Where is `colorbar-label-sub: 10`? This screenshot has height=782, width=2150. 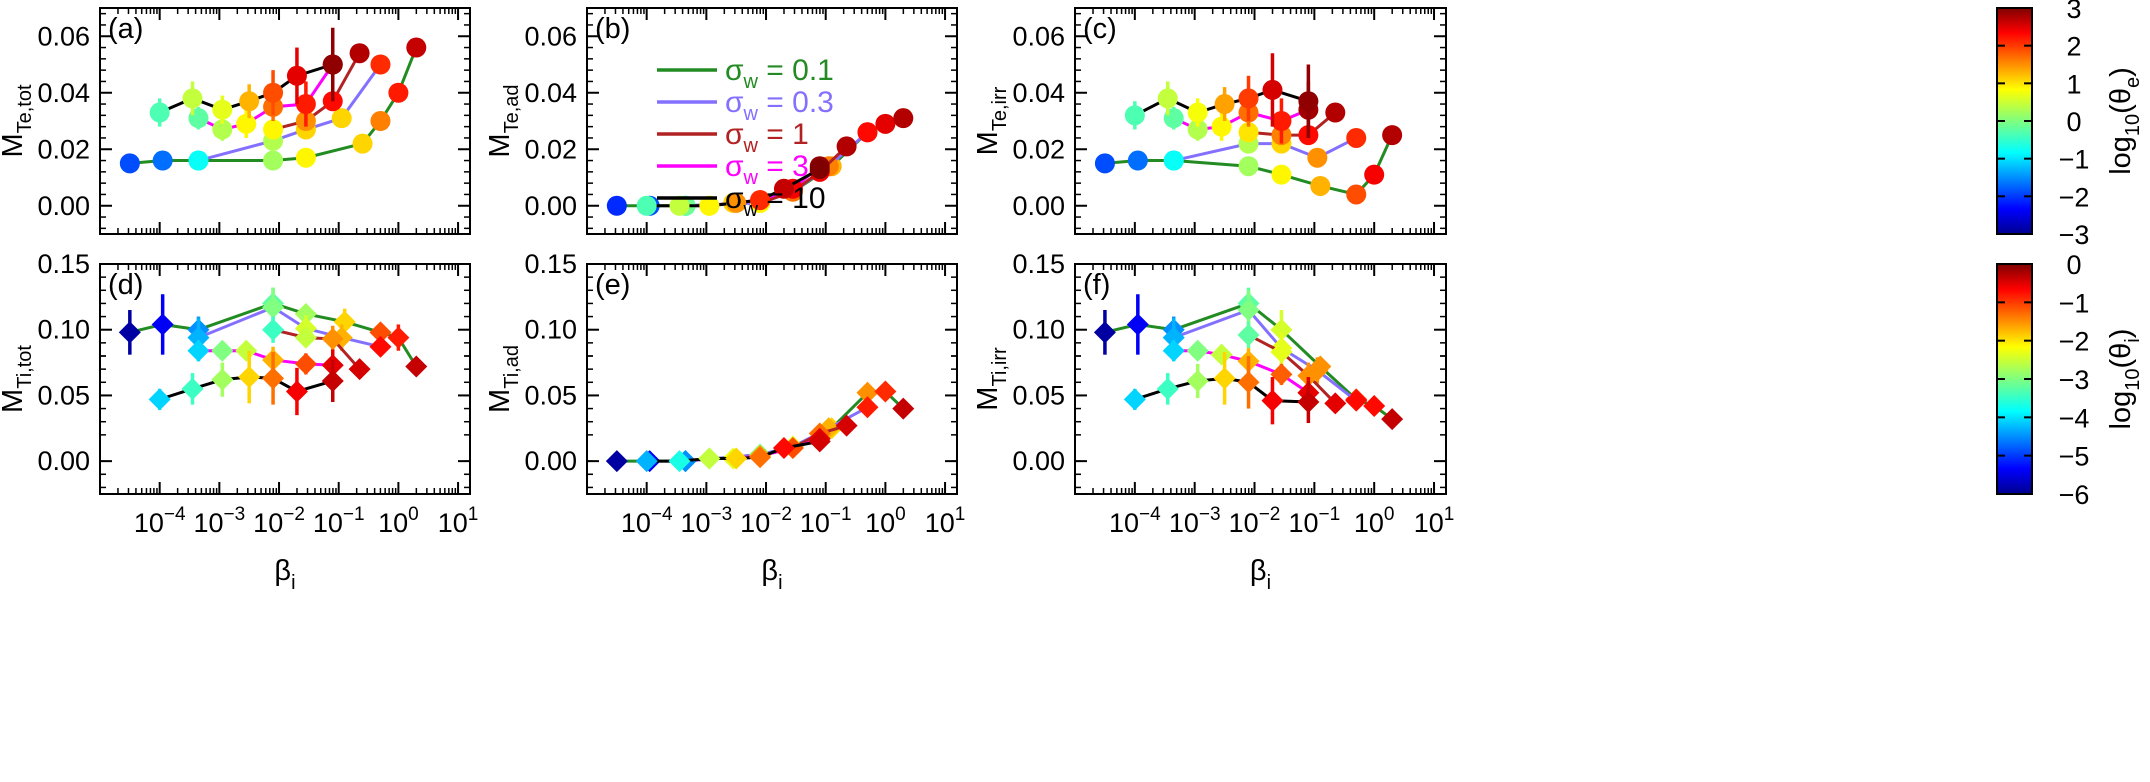 colorbar-label-sub: 10 is located at coordinates (2133, 379).